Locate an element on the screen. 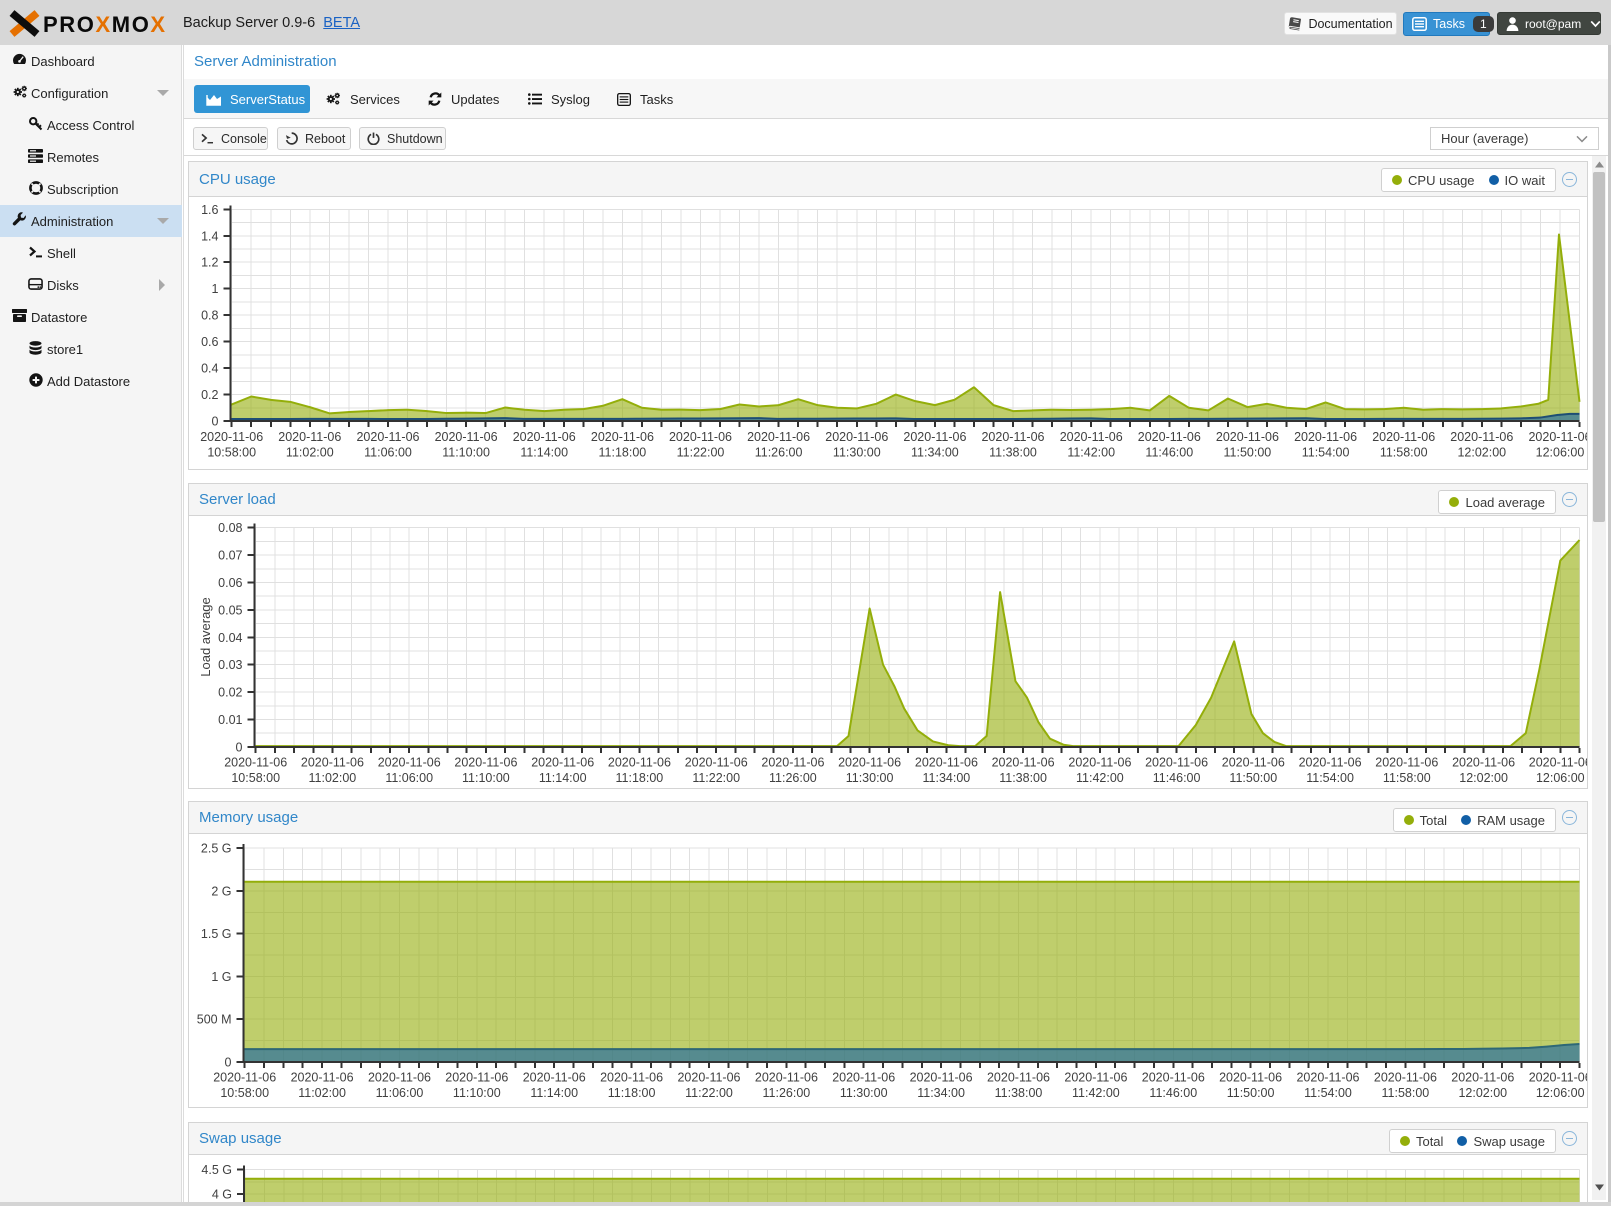  svg-text: 0.6 is located at coordinates (209, 342).